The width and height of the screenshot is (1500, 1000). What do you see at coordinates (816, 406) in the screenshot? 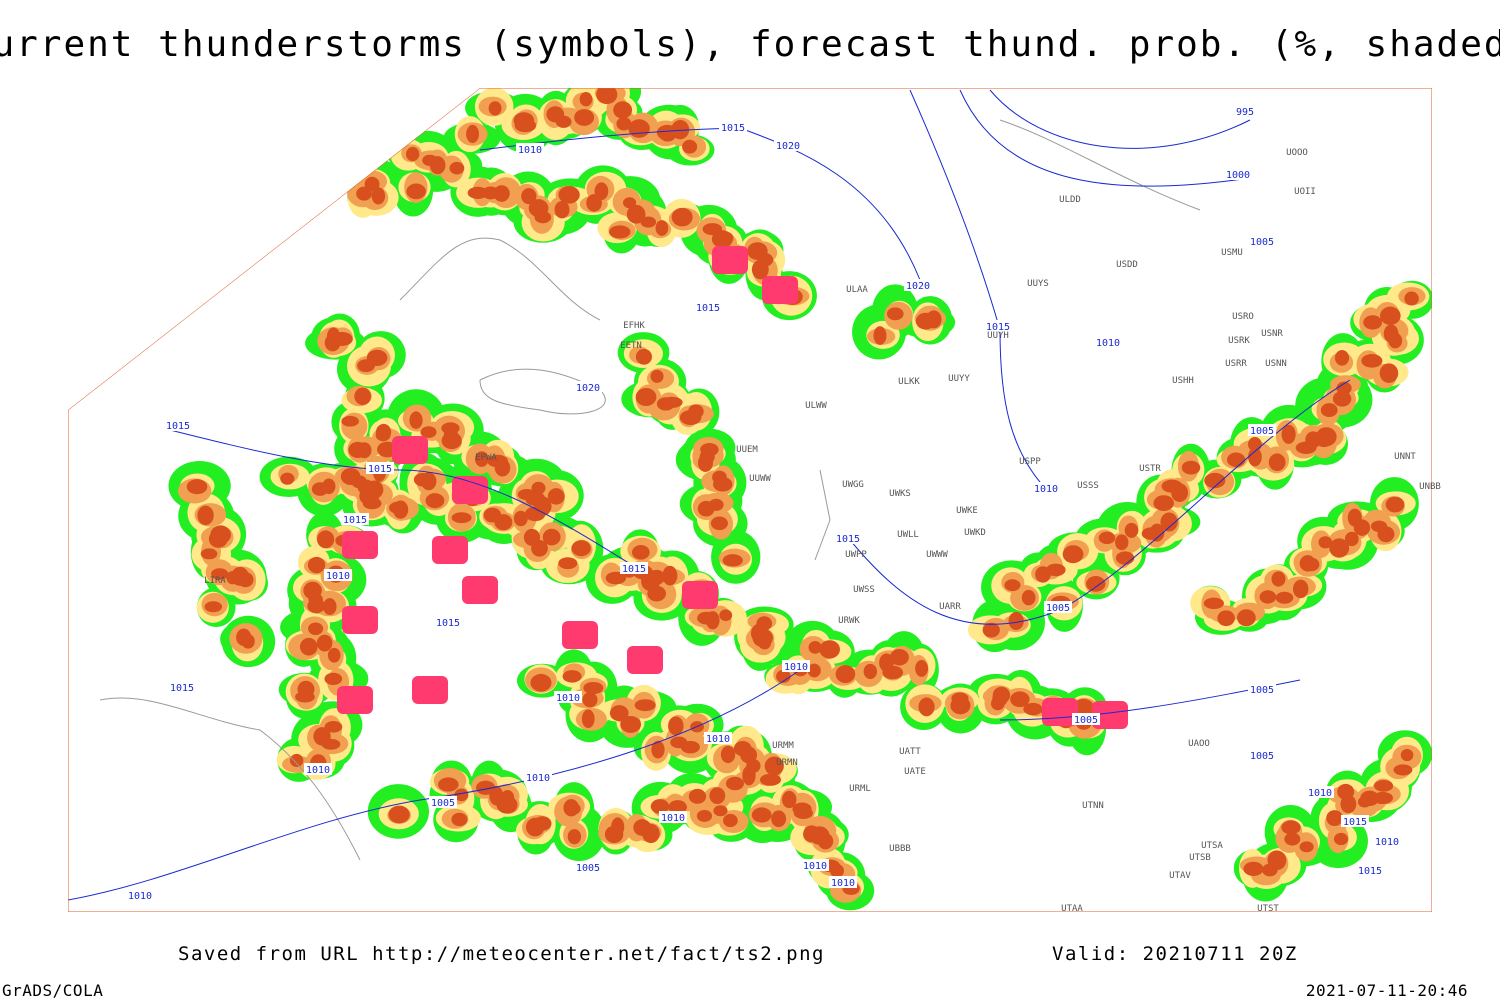
I see `station-label: ULWW` at bounding box center [816, 406].